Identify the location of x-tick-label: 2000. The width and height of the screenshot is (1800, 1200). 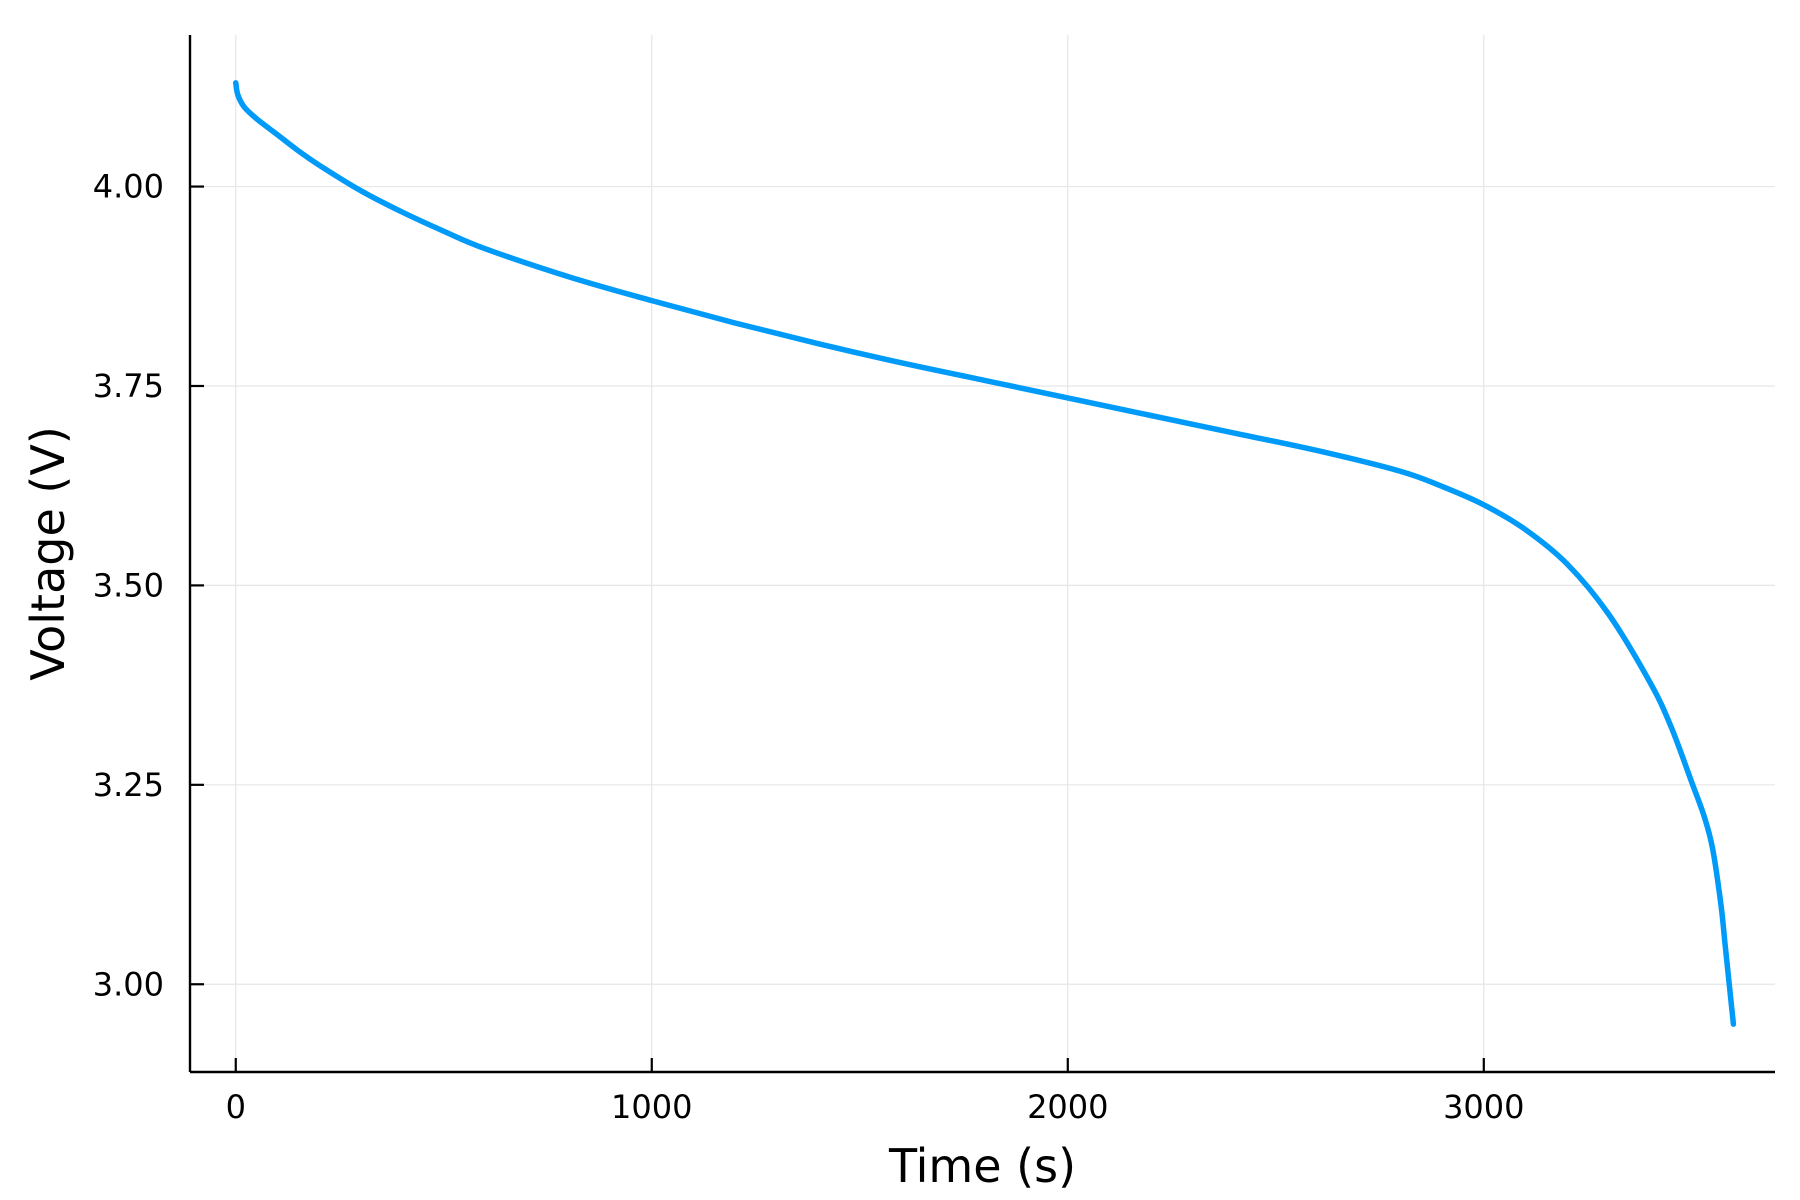
(1067, 1107).